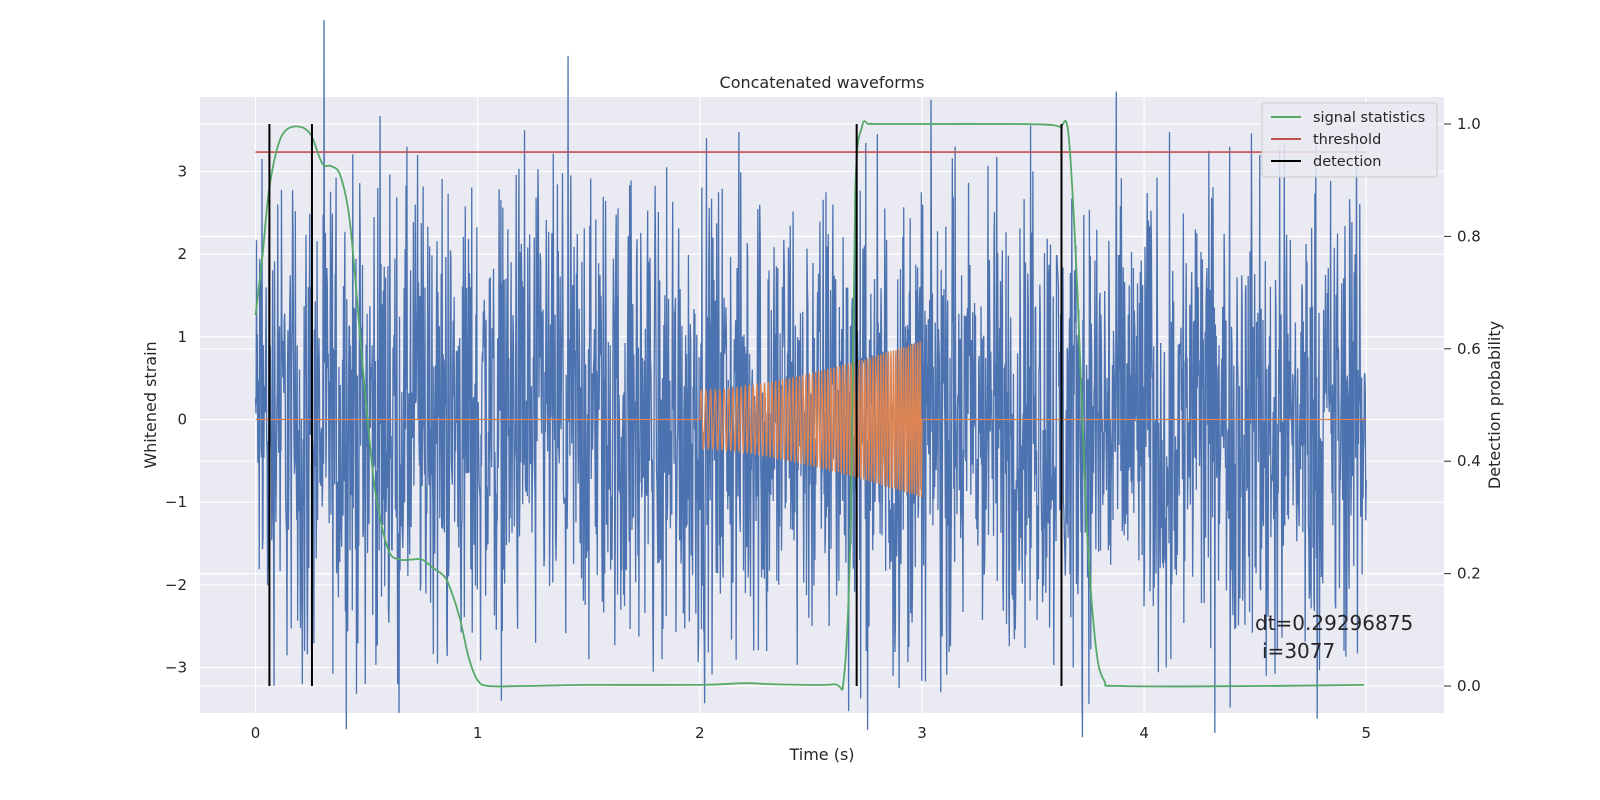 The image size is (1600, 800). I want to click on x-tick-label: 4, so click(1144, 733).